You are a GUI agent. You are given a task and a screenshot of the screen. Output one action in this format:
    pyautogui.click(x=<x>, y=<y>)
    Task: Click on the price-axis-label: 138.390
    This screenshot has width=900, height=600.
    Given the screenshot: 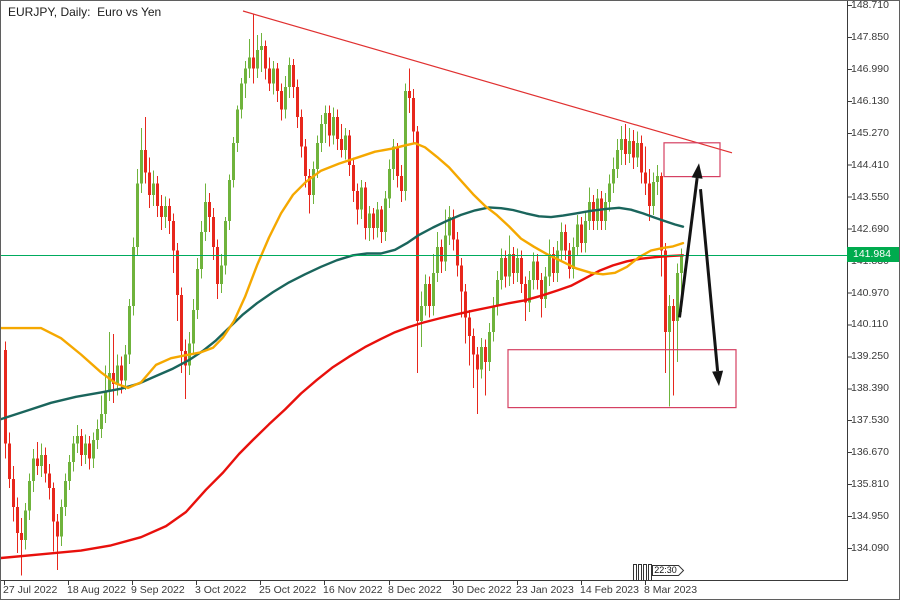 What is the action you would take?
    pyautogui.click(x=870, y=388)
    